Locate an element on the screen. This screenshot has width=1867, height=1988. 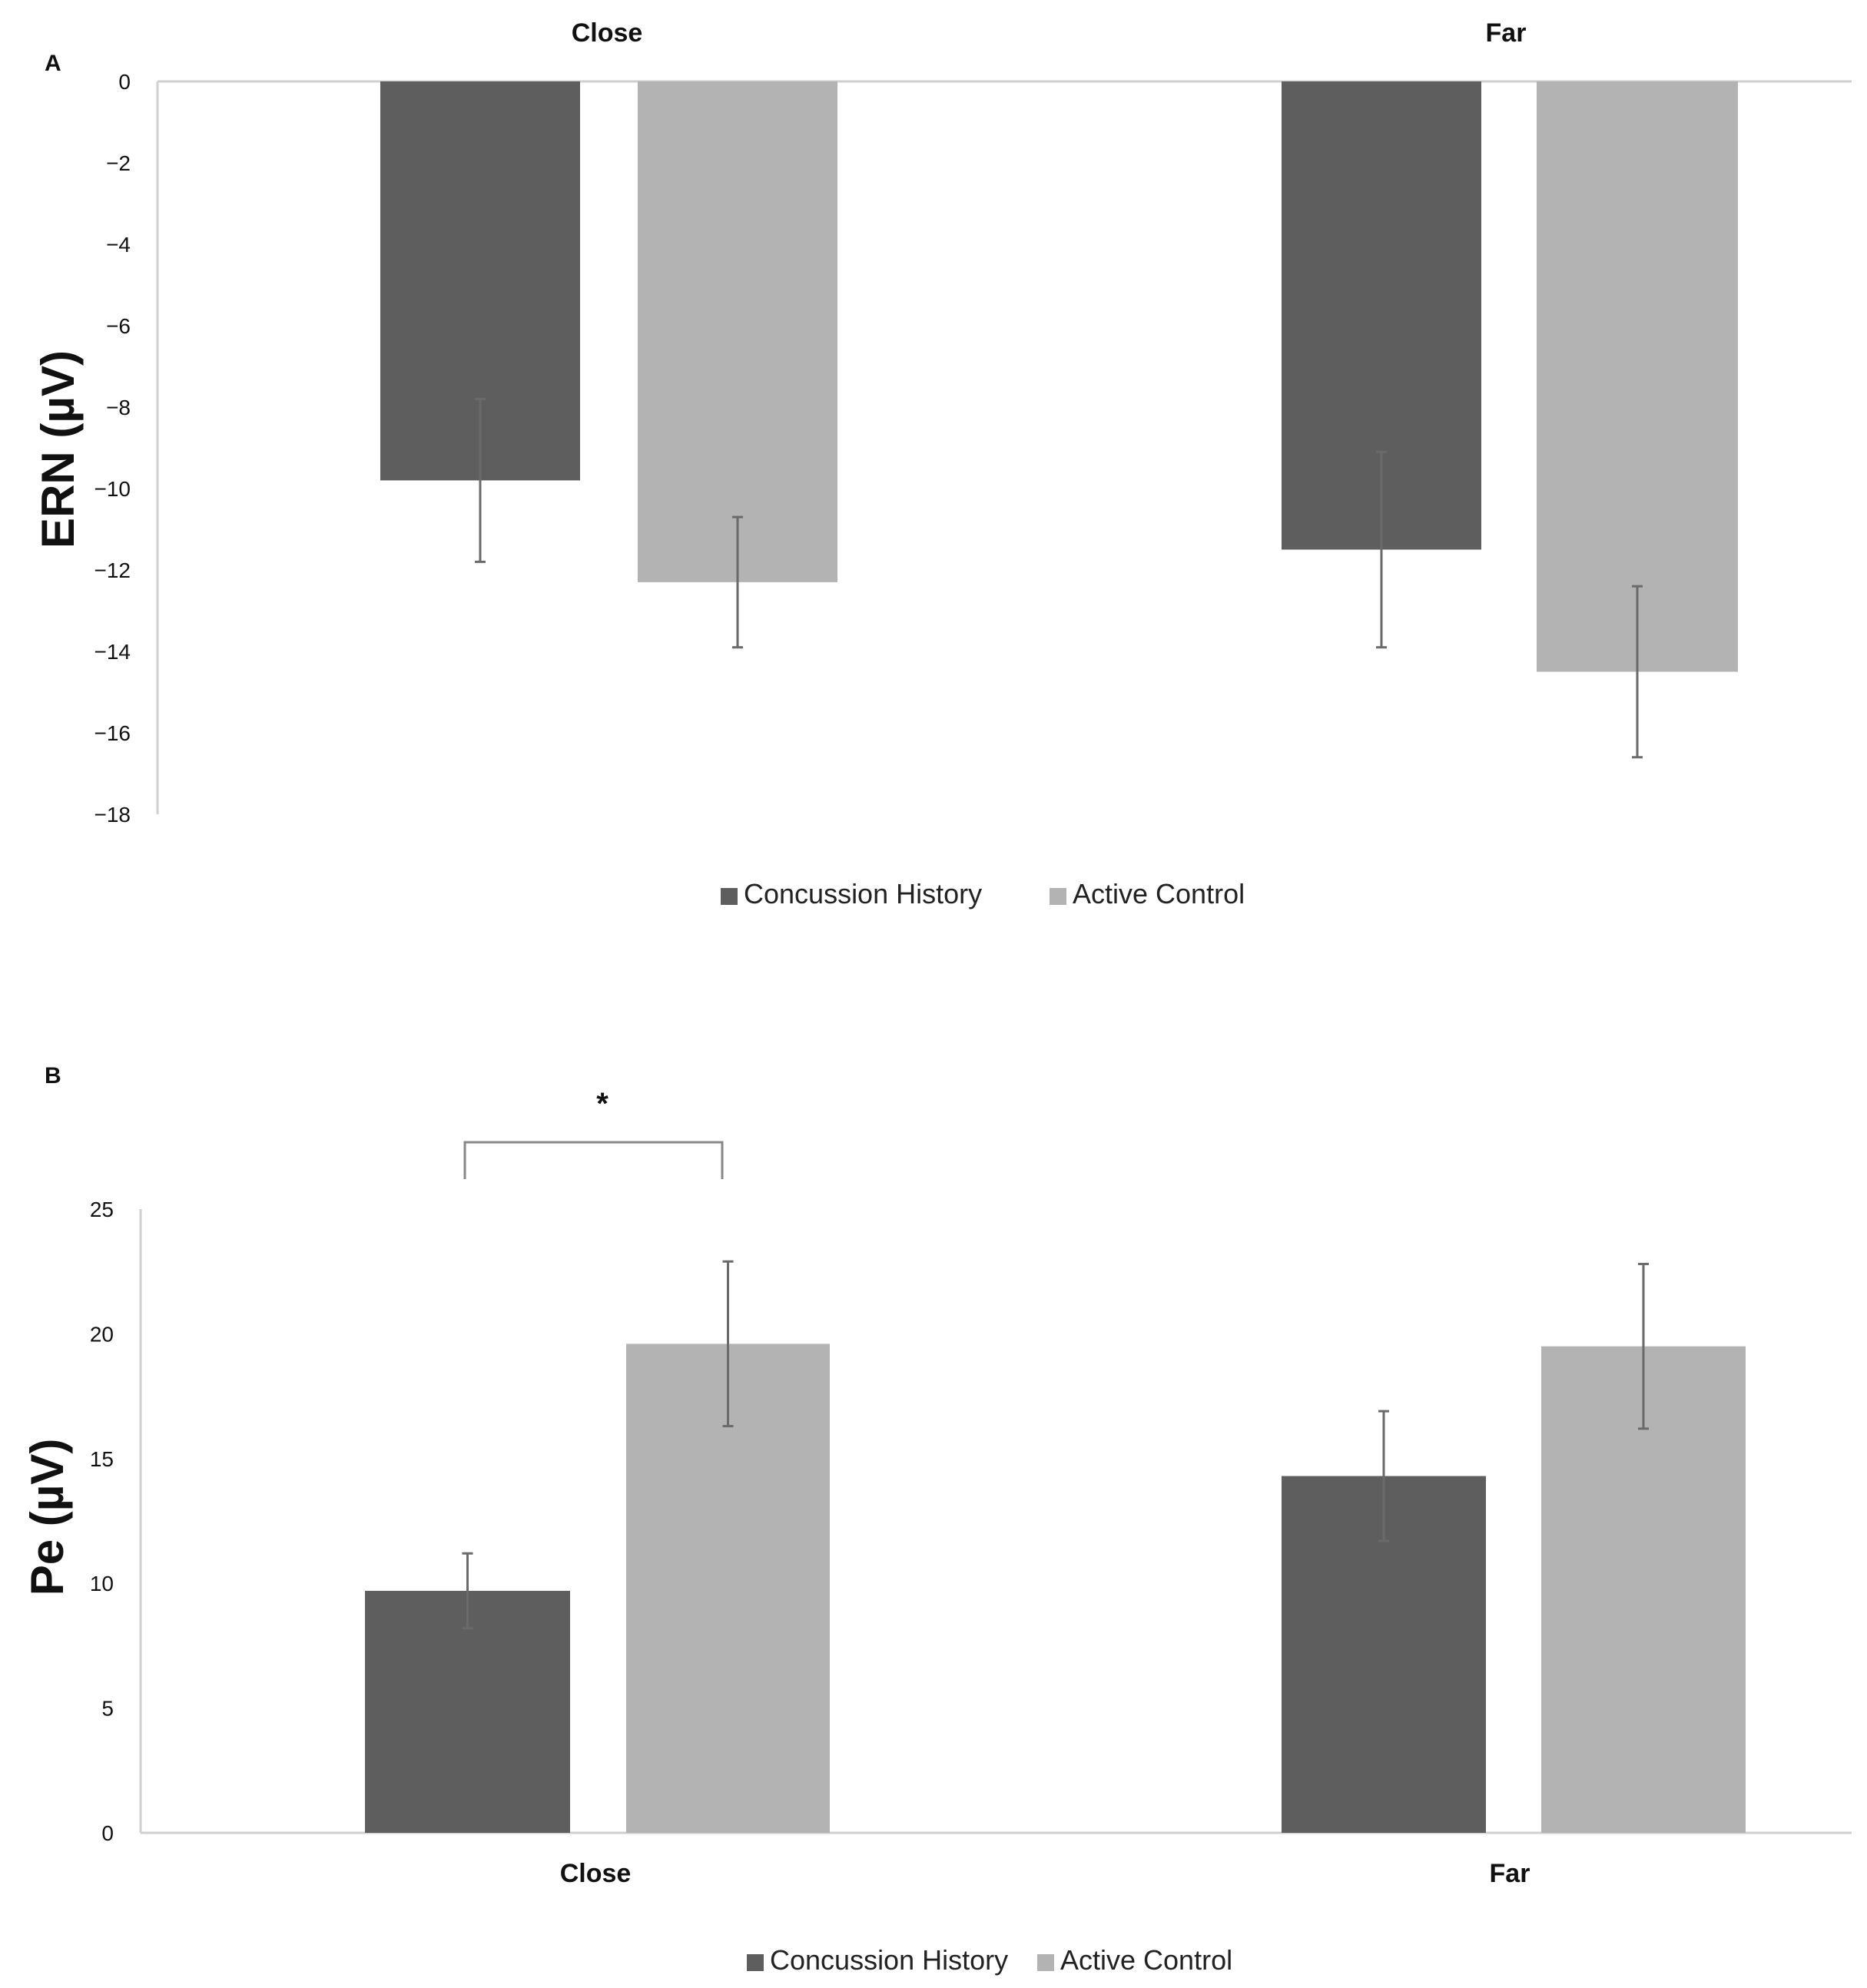
panel-b-legend: Concussion History Active Control is located at coordinates (989, 1960).